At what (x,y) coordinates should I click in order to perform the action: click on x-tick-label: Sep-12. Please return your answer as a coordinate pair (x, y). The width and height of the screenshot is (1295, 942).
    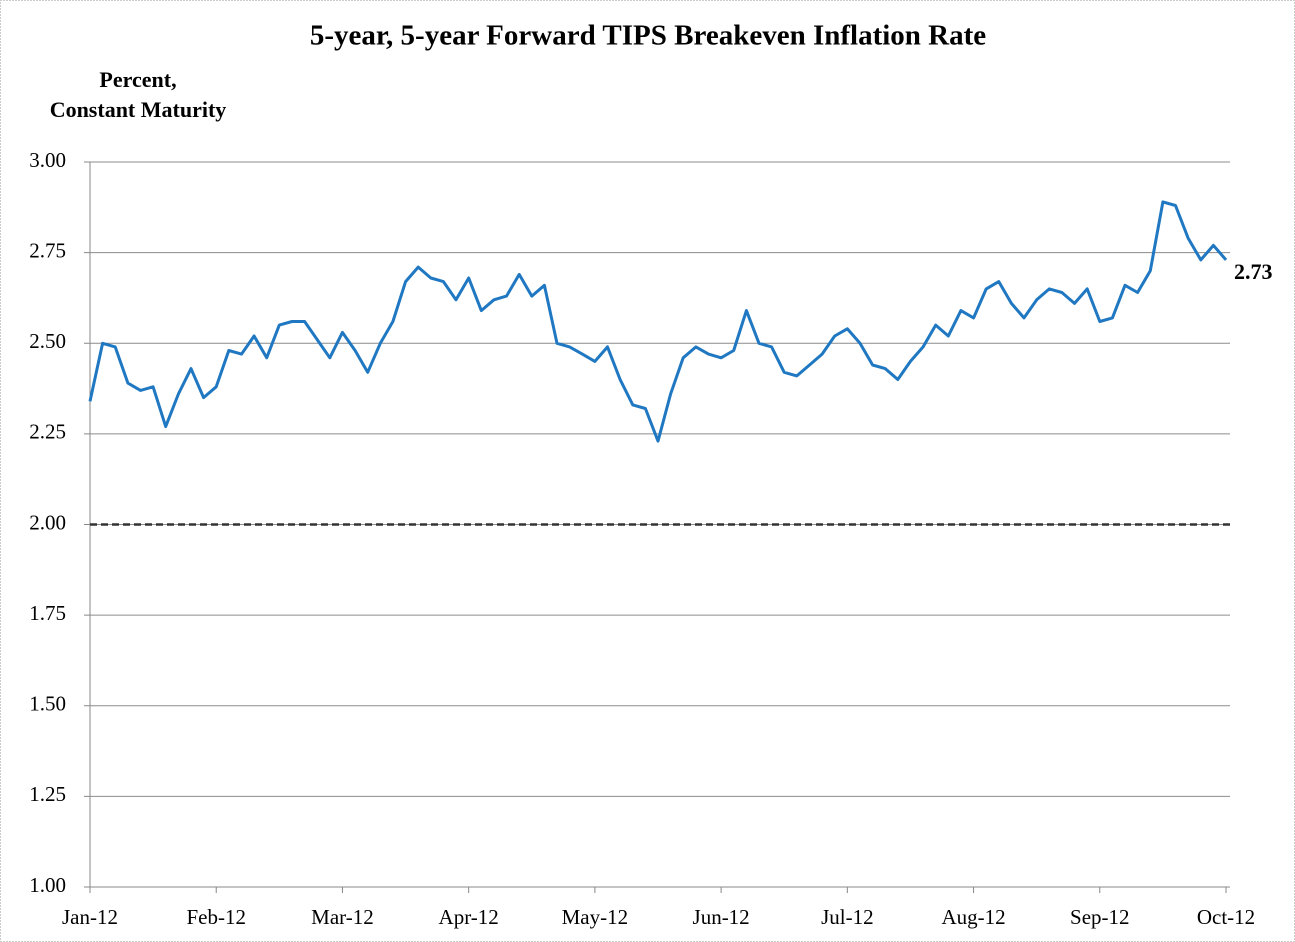
    Looking at the image, I should click on (1100, 917).